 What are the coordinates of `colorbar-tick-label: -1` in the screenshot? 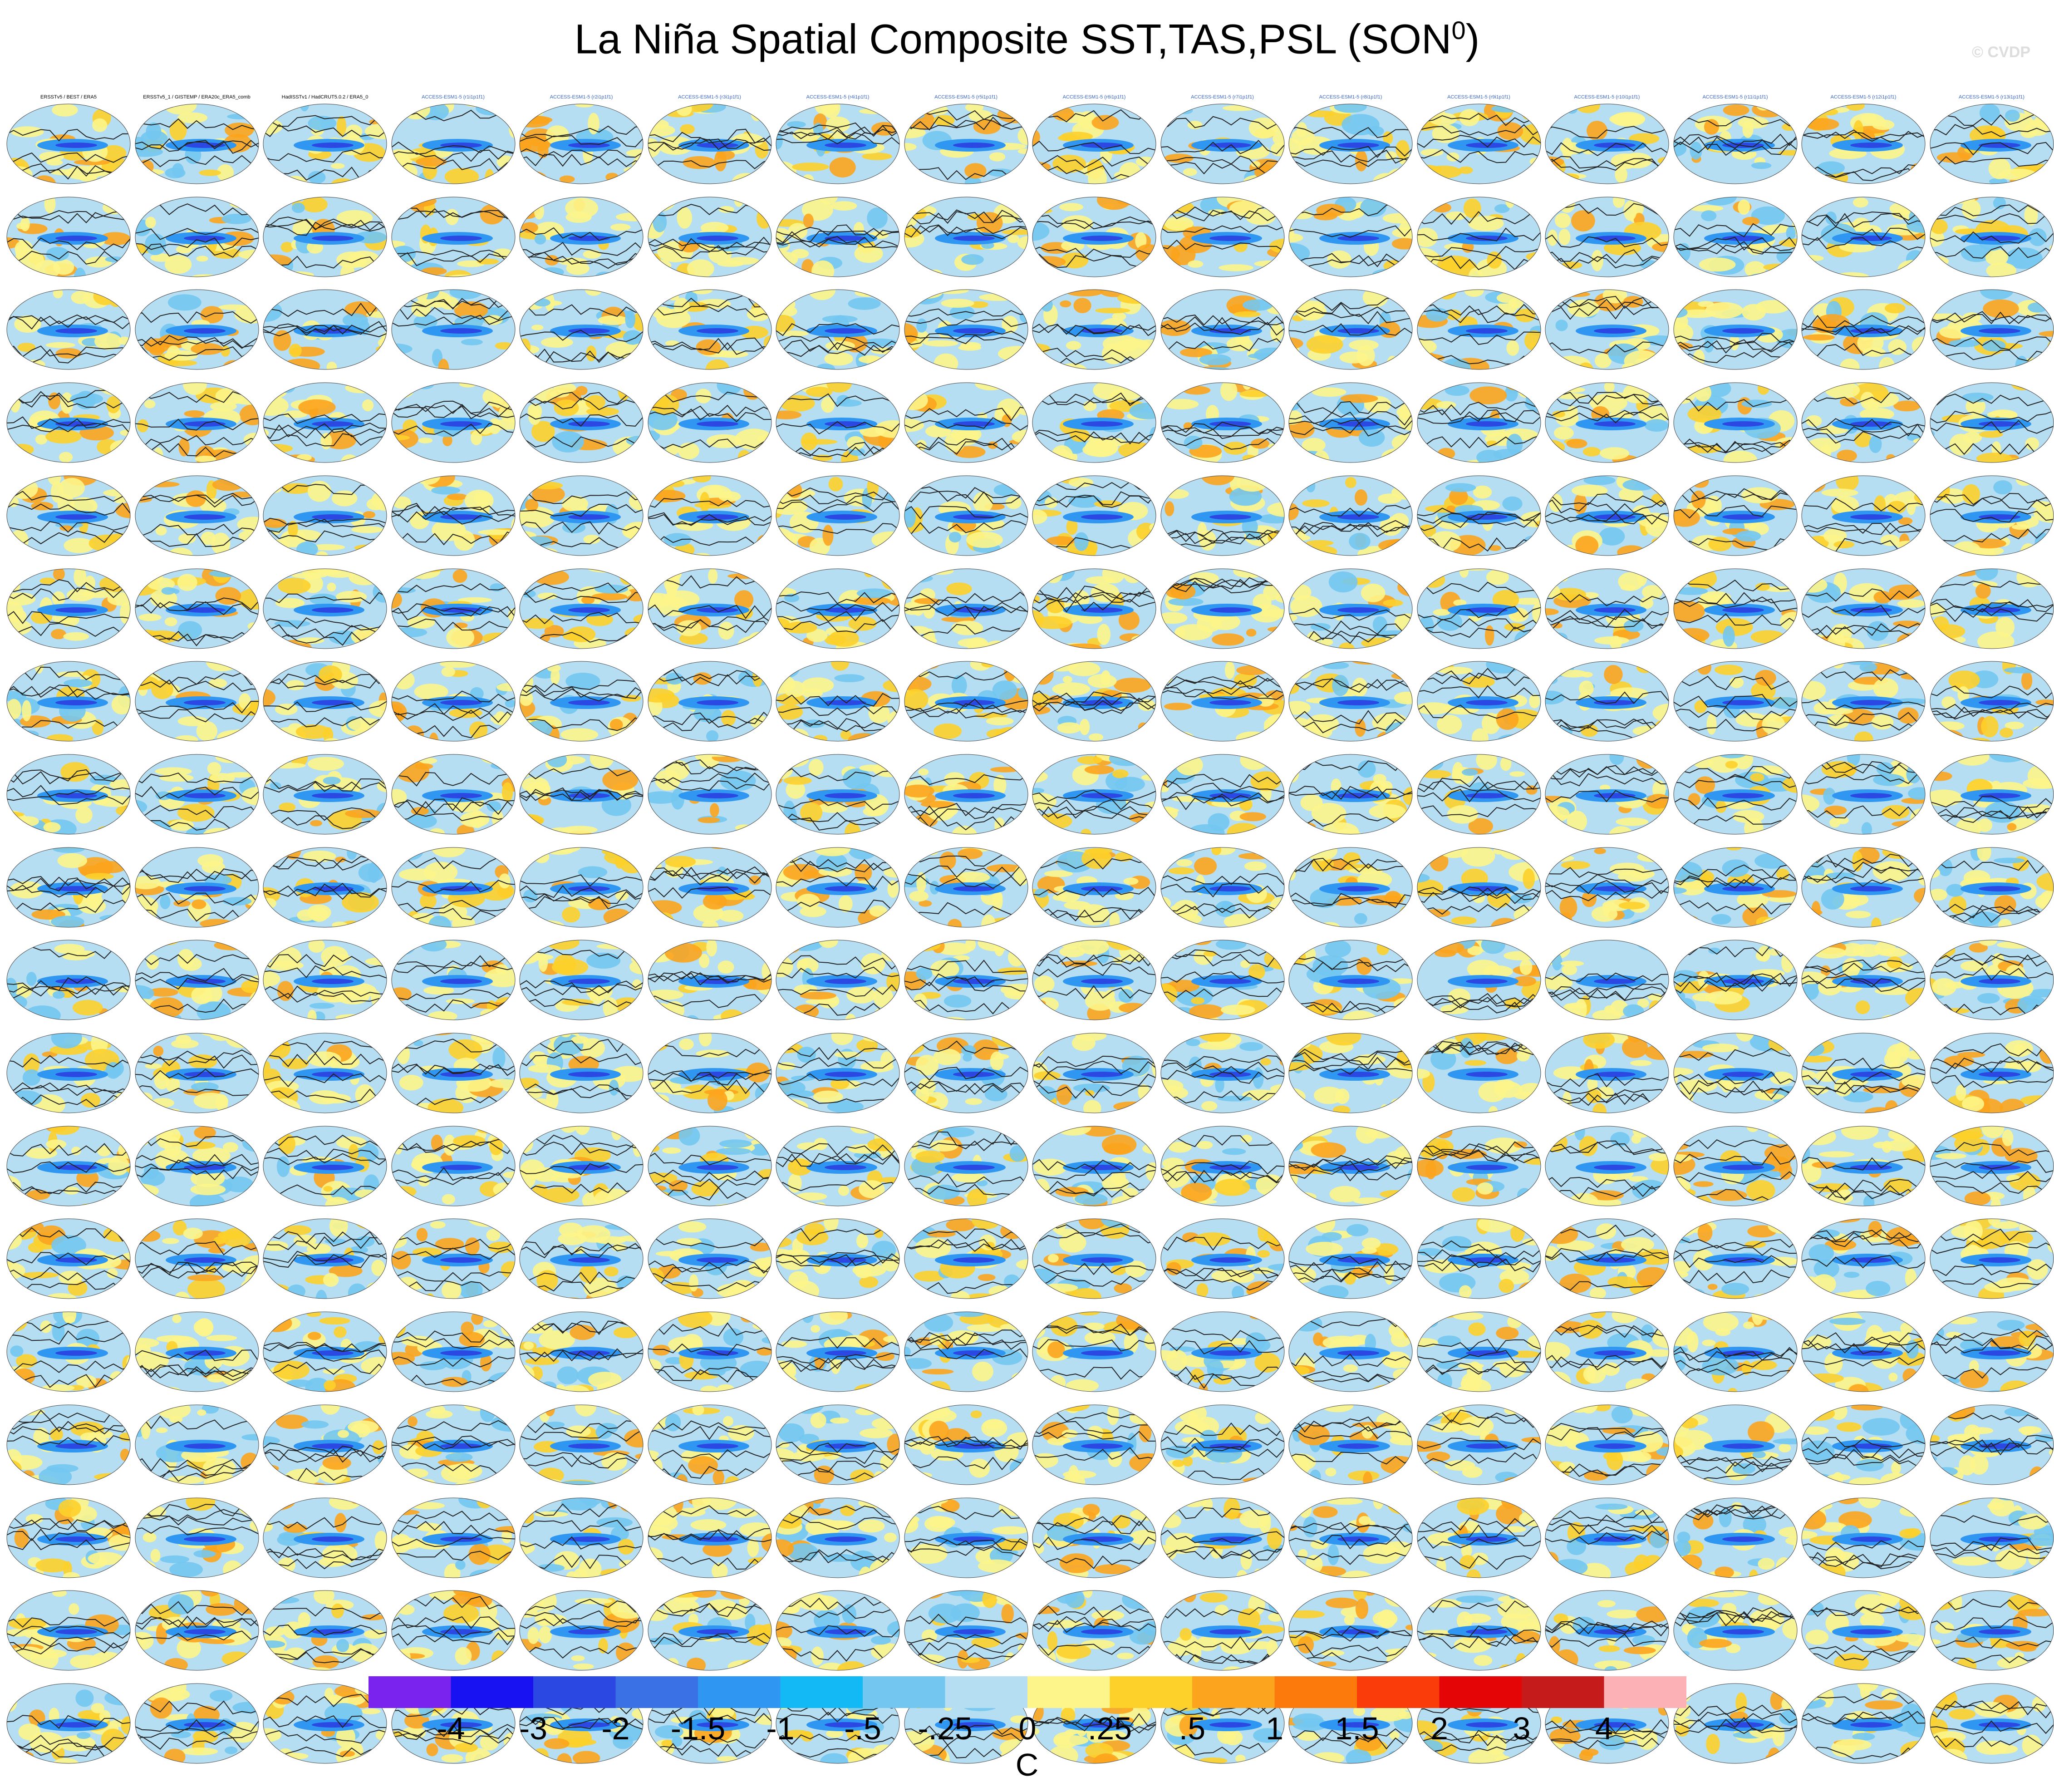 It's located at (780, 1728).